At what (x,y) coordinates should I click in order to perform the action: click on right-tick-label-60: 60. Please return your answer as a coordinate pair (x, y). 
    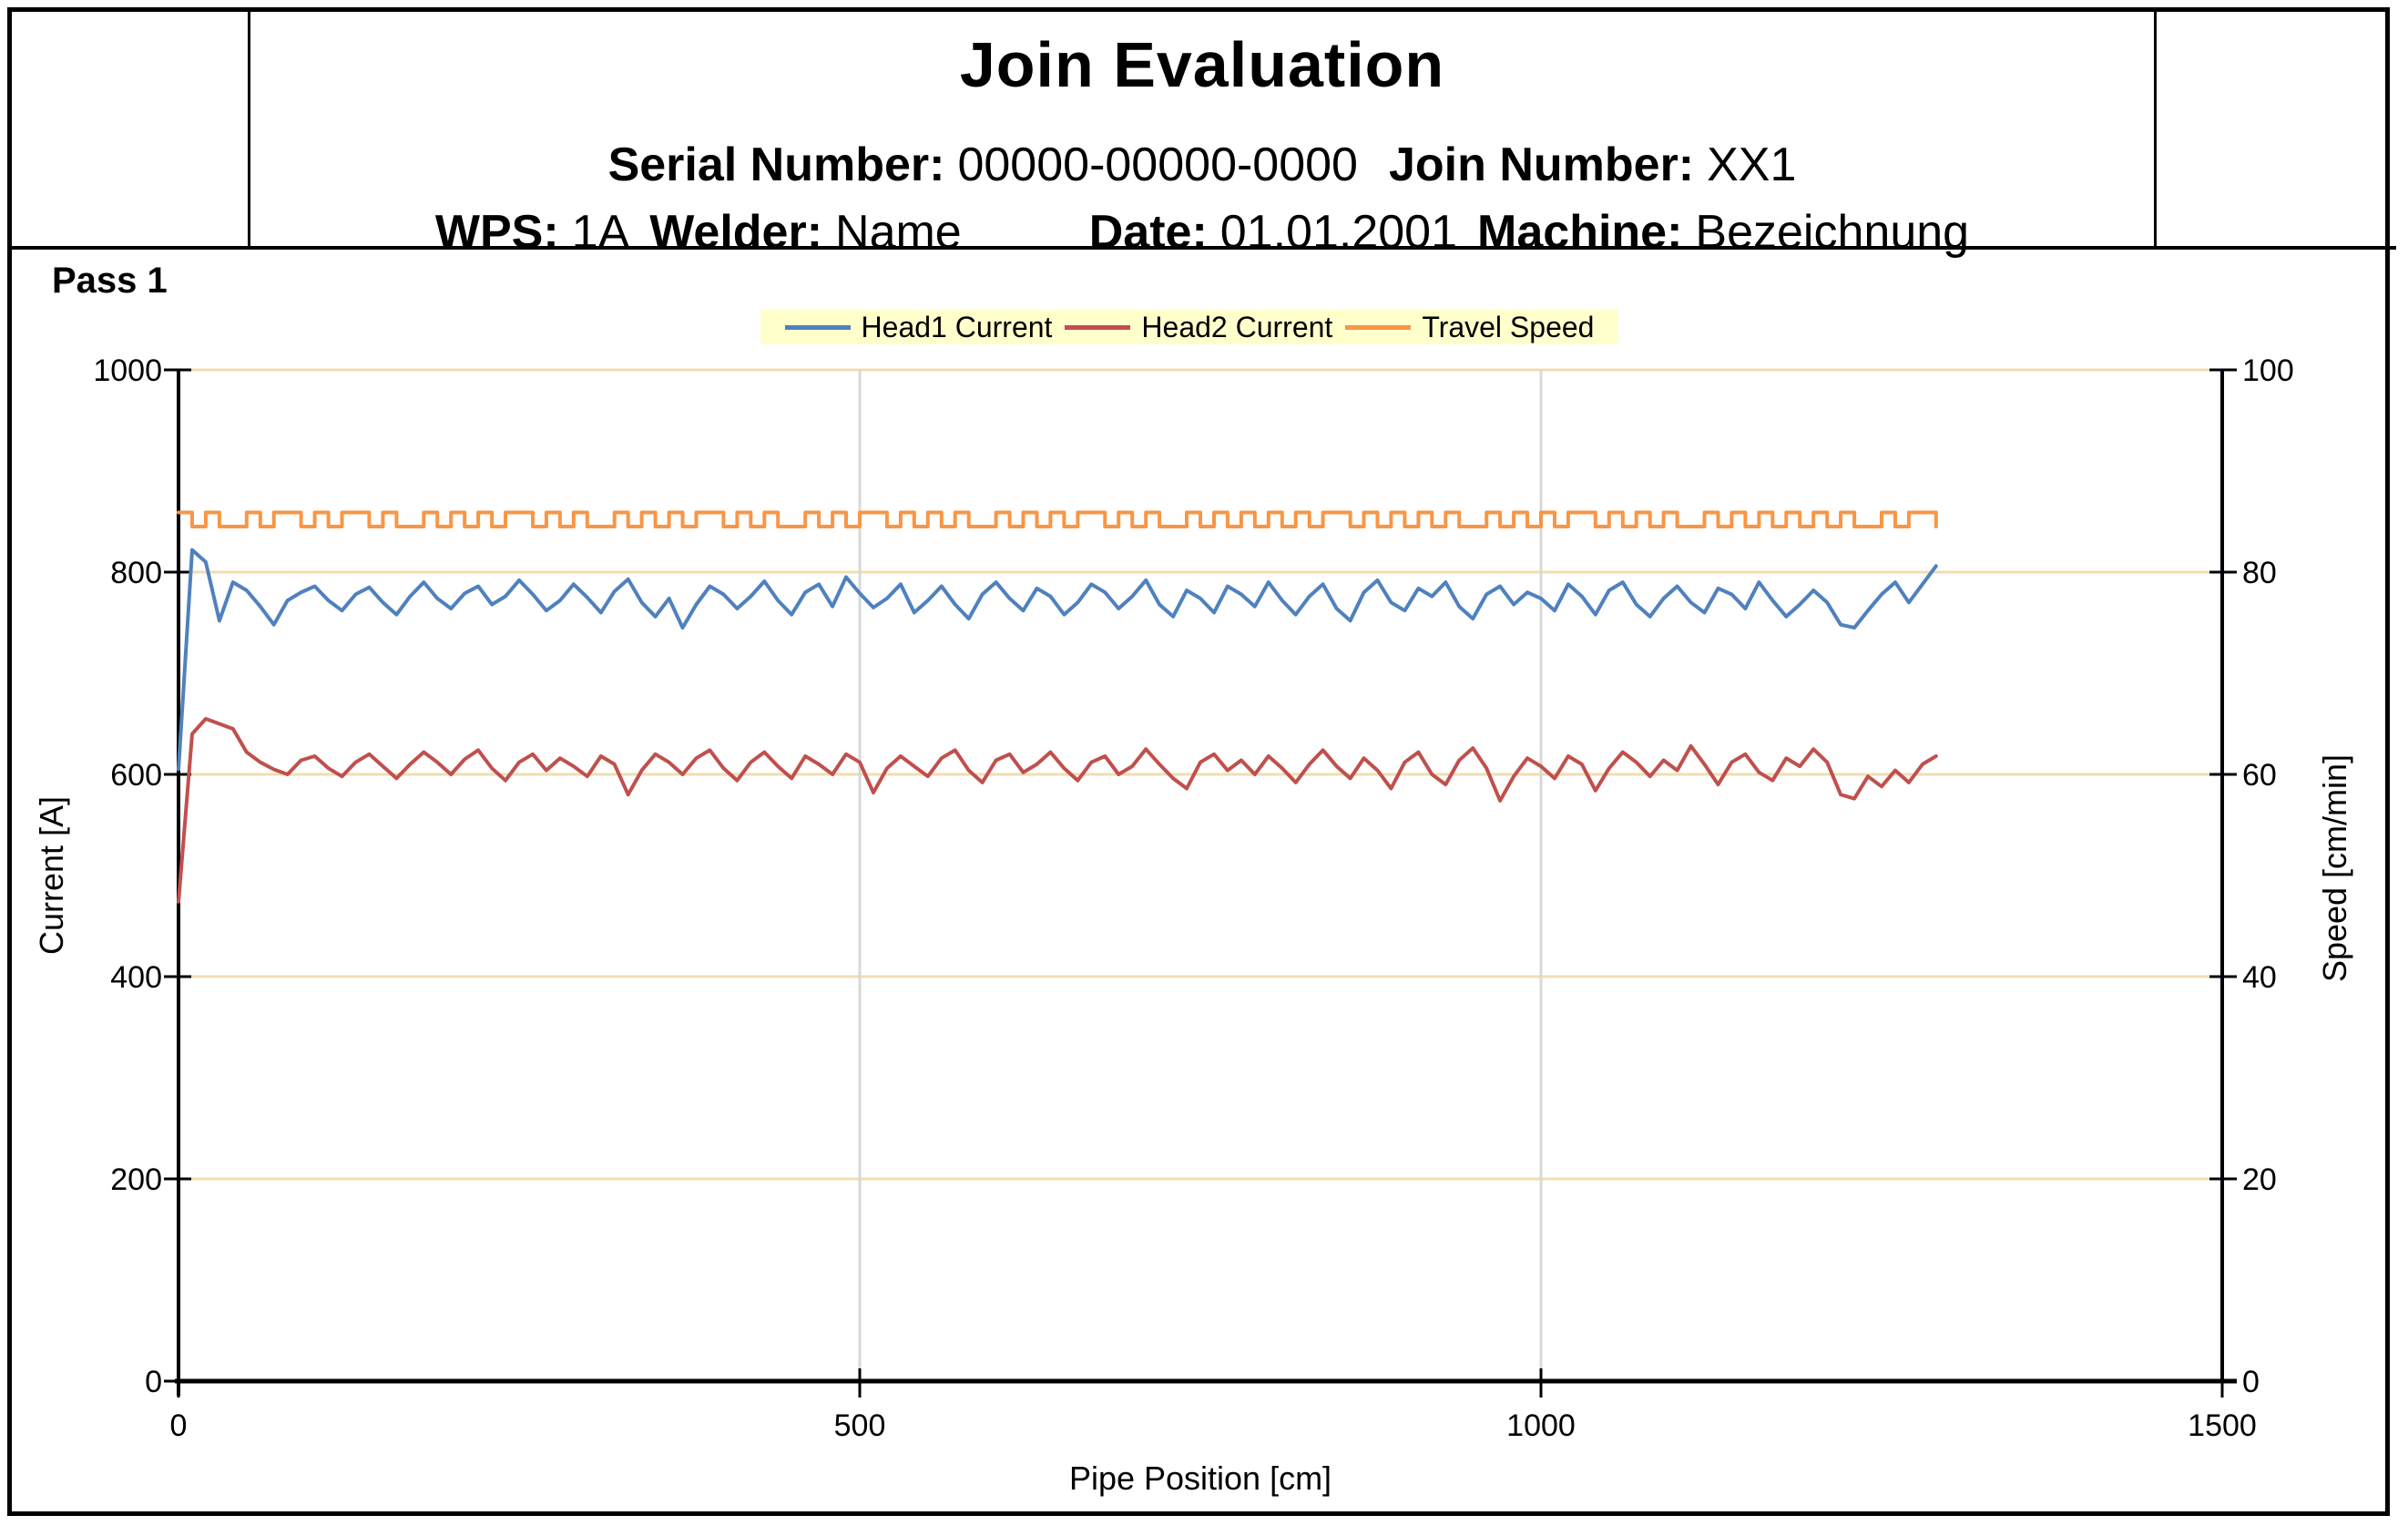
    Looking at the image, I should click on (2259, 775).